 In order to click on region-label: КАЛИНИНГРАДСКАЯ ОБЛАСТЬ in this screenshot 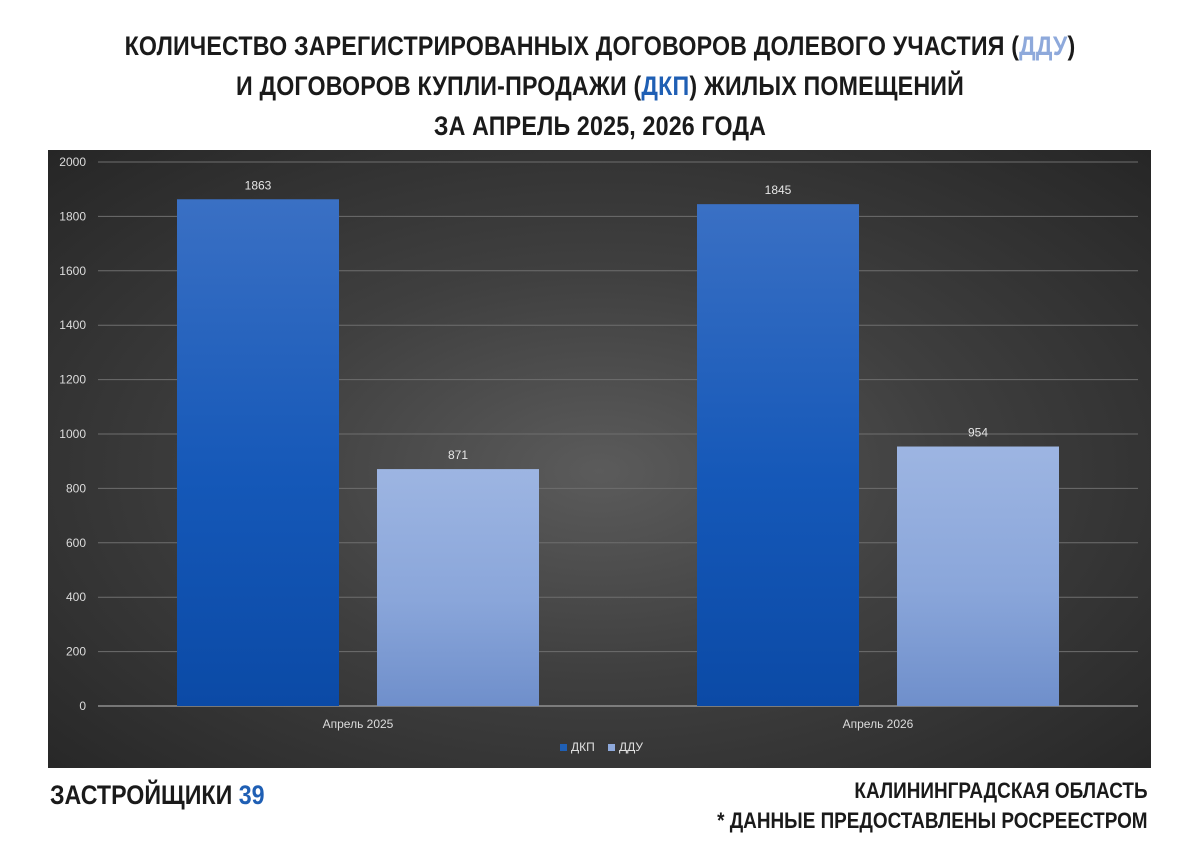, I will do `click(1001, 790)`.